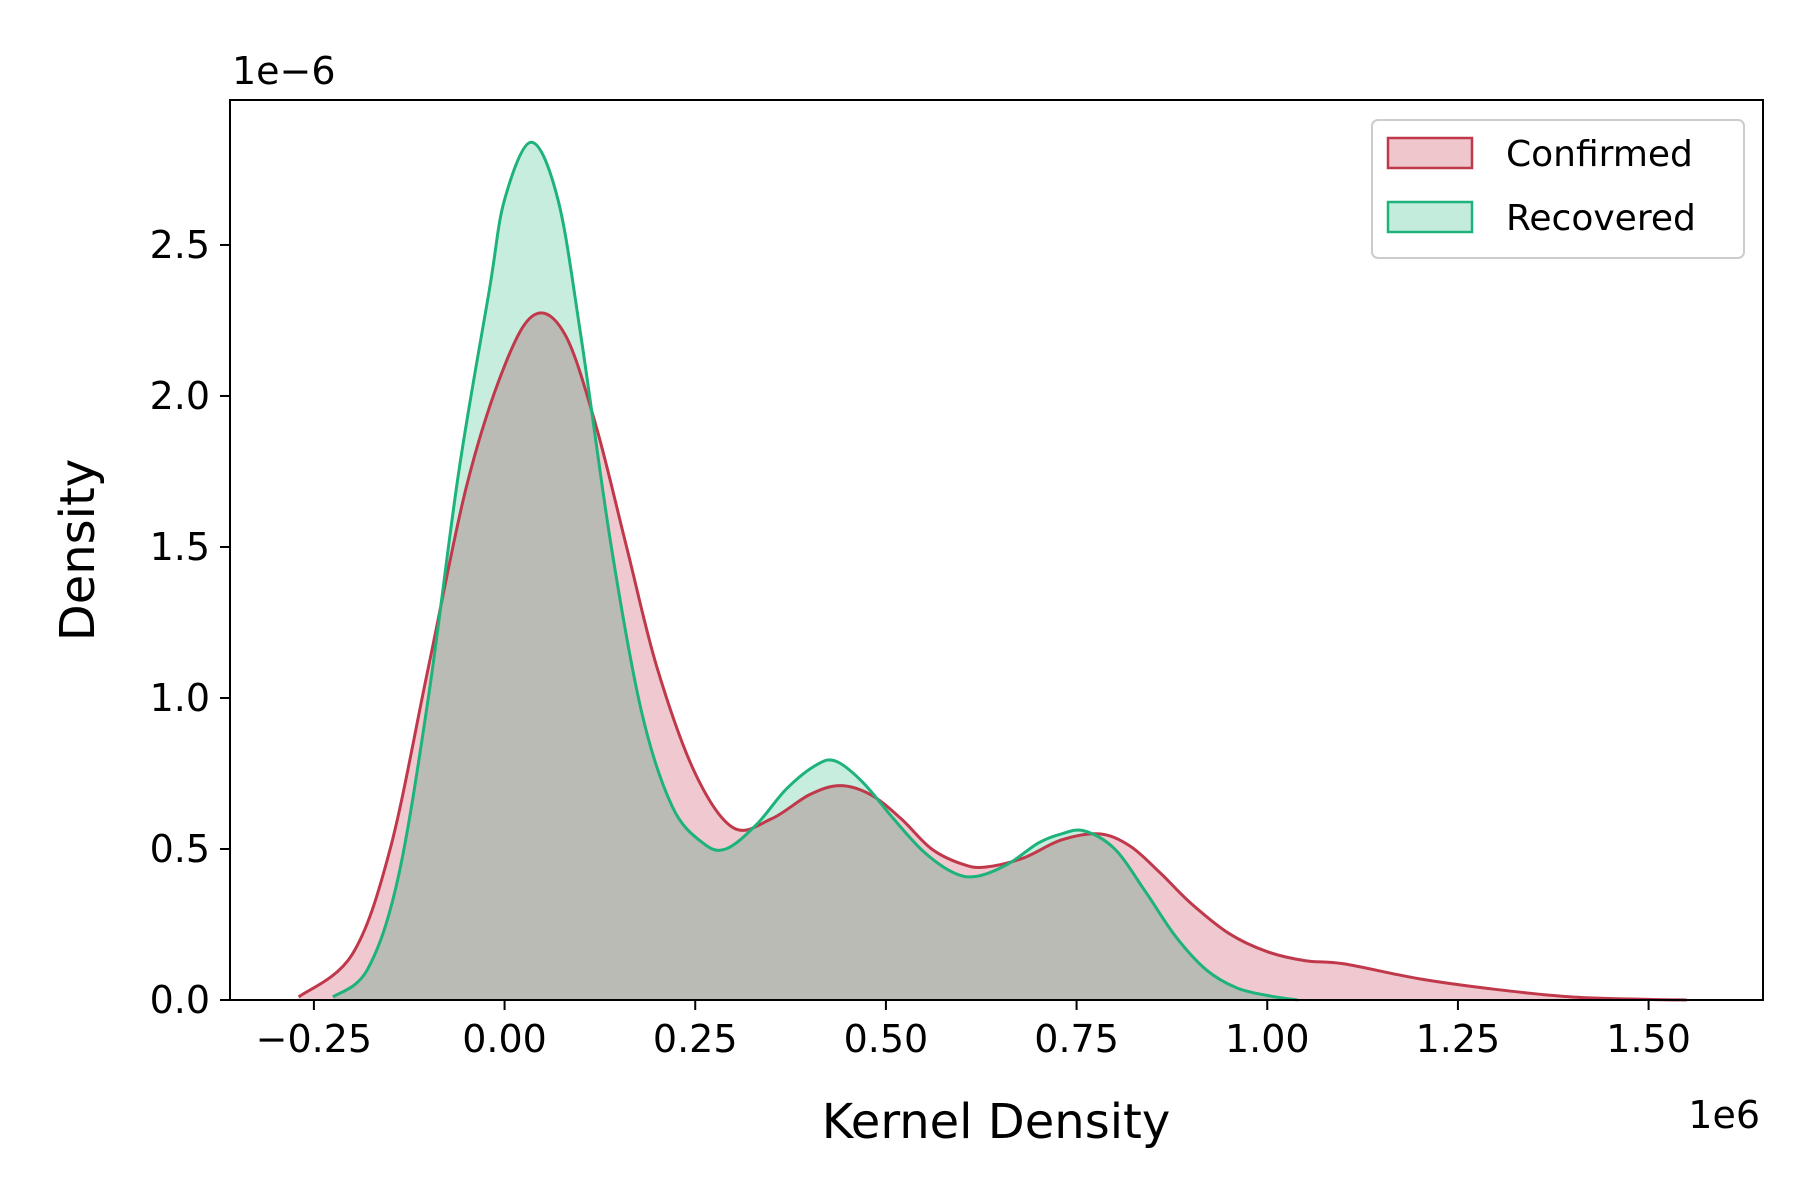 Image resolution: width=1800 pixels, height=1200 pixels. Describe the element at coordinates (180, 547) in the screenshot. I see `y-tick-label: 1.5` at that location.